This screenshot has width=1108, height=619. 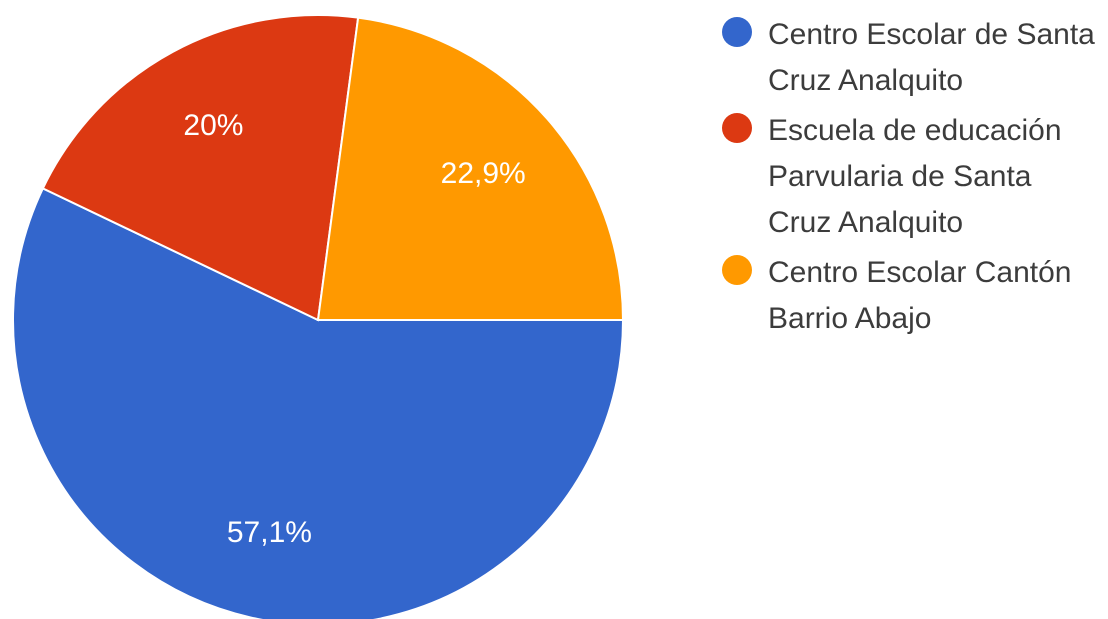 I want to click on legend-label: Centro Escolar Cantón Barrio Abajo, so click(x=920, y=295).